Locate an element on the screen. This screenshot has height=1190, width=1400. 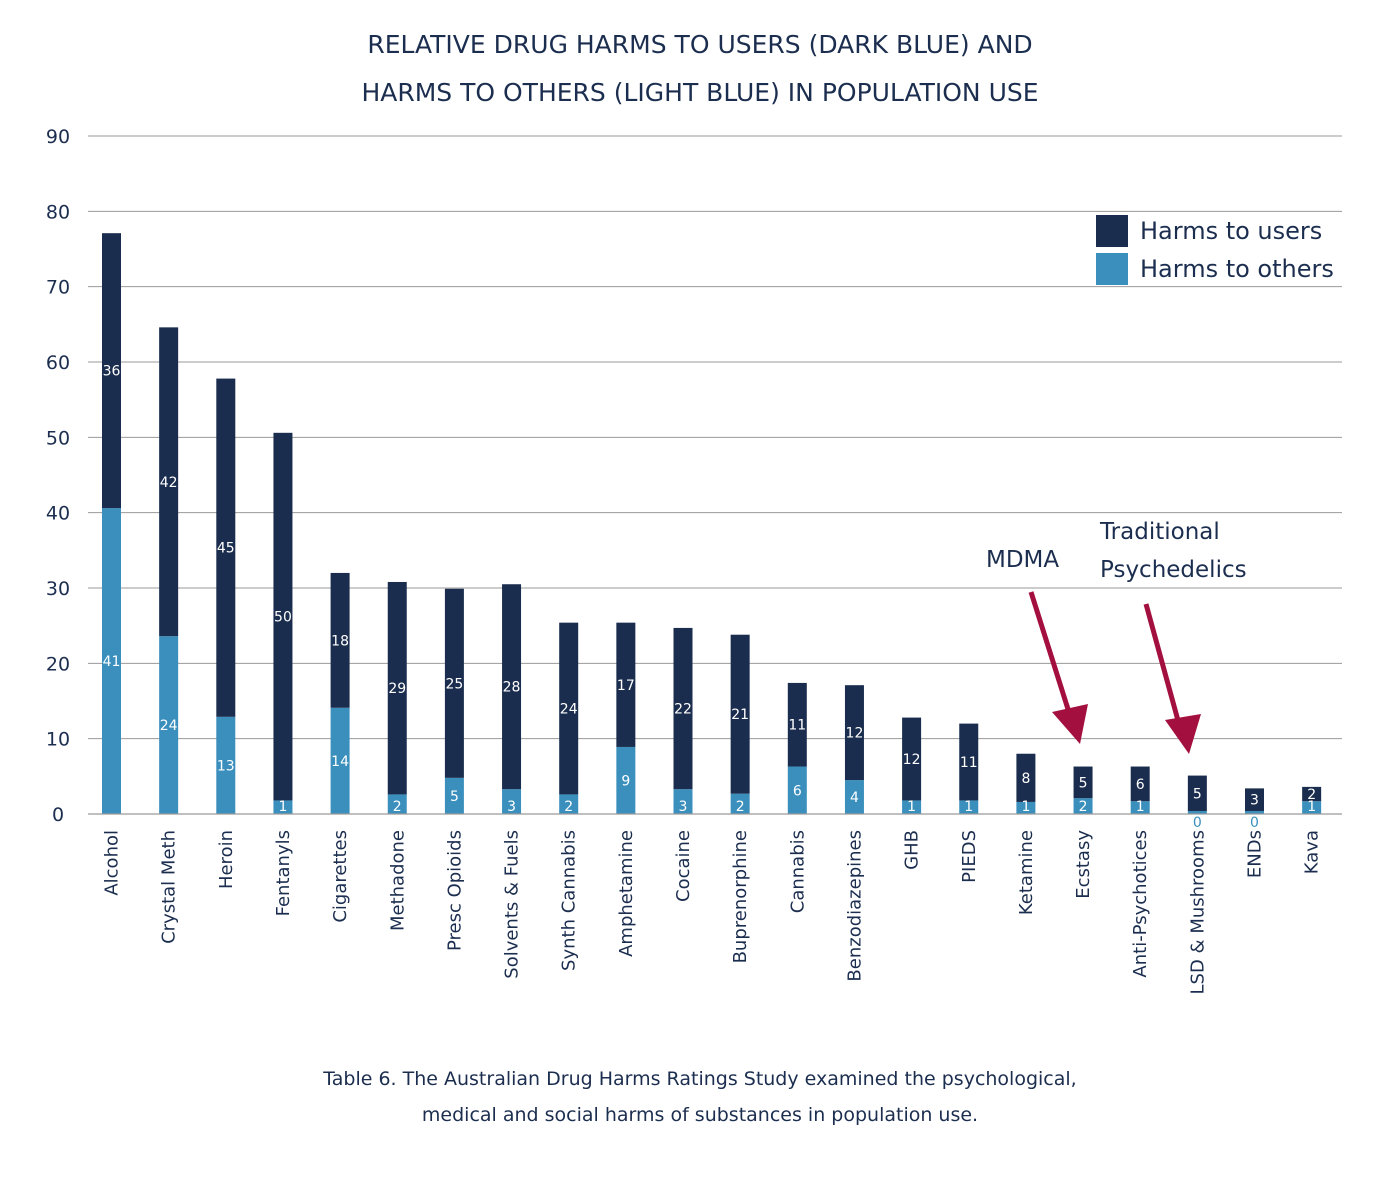
data-label-users: 50 is located at coordinates (283, 618).